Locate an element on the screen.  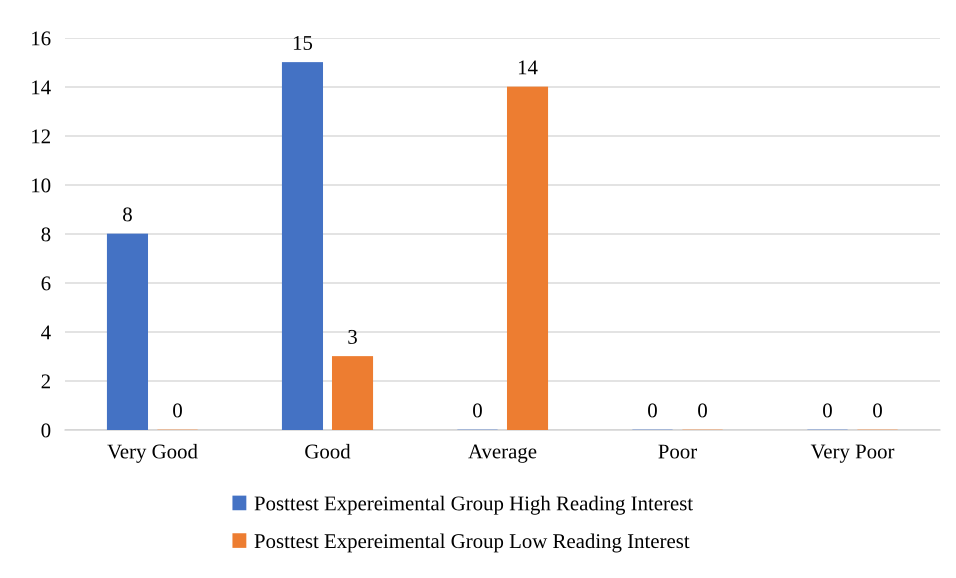
y-tick-label: 0 is located at coordinates (45, 430).